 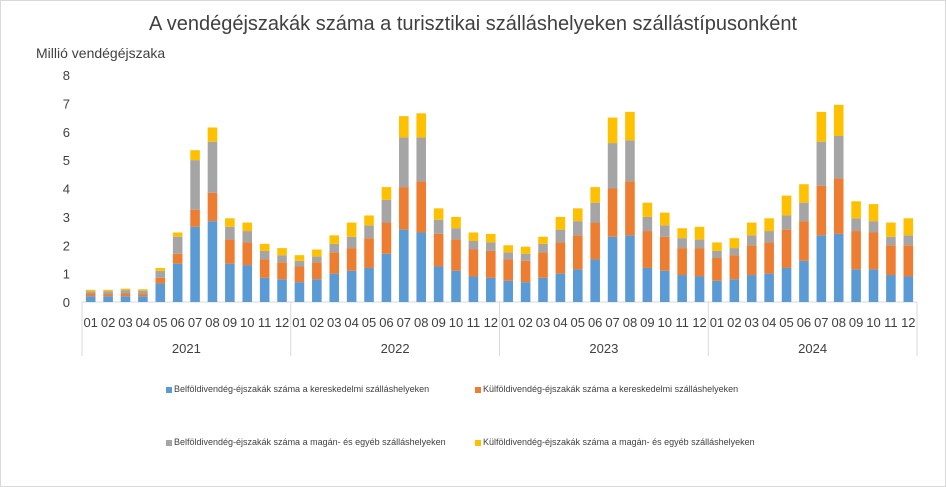 I want to click on y-tick-label: 2, so click(x=66, y=245).